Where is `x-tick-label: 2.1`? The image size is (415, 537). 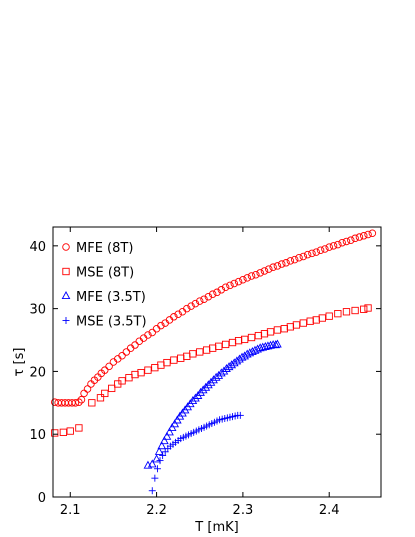 x-tick-label: 2.1 is located at coordinates (70, 510).